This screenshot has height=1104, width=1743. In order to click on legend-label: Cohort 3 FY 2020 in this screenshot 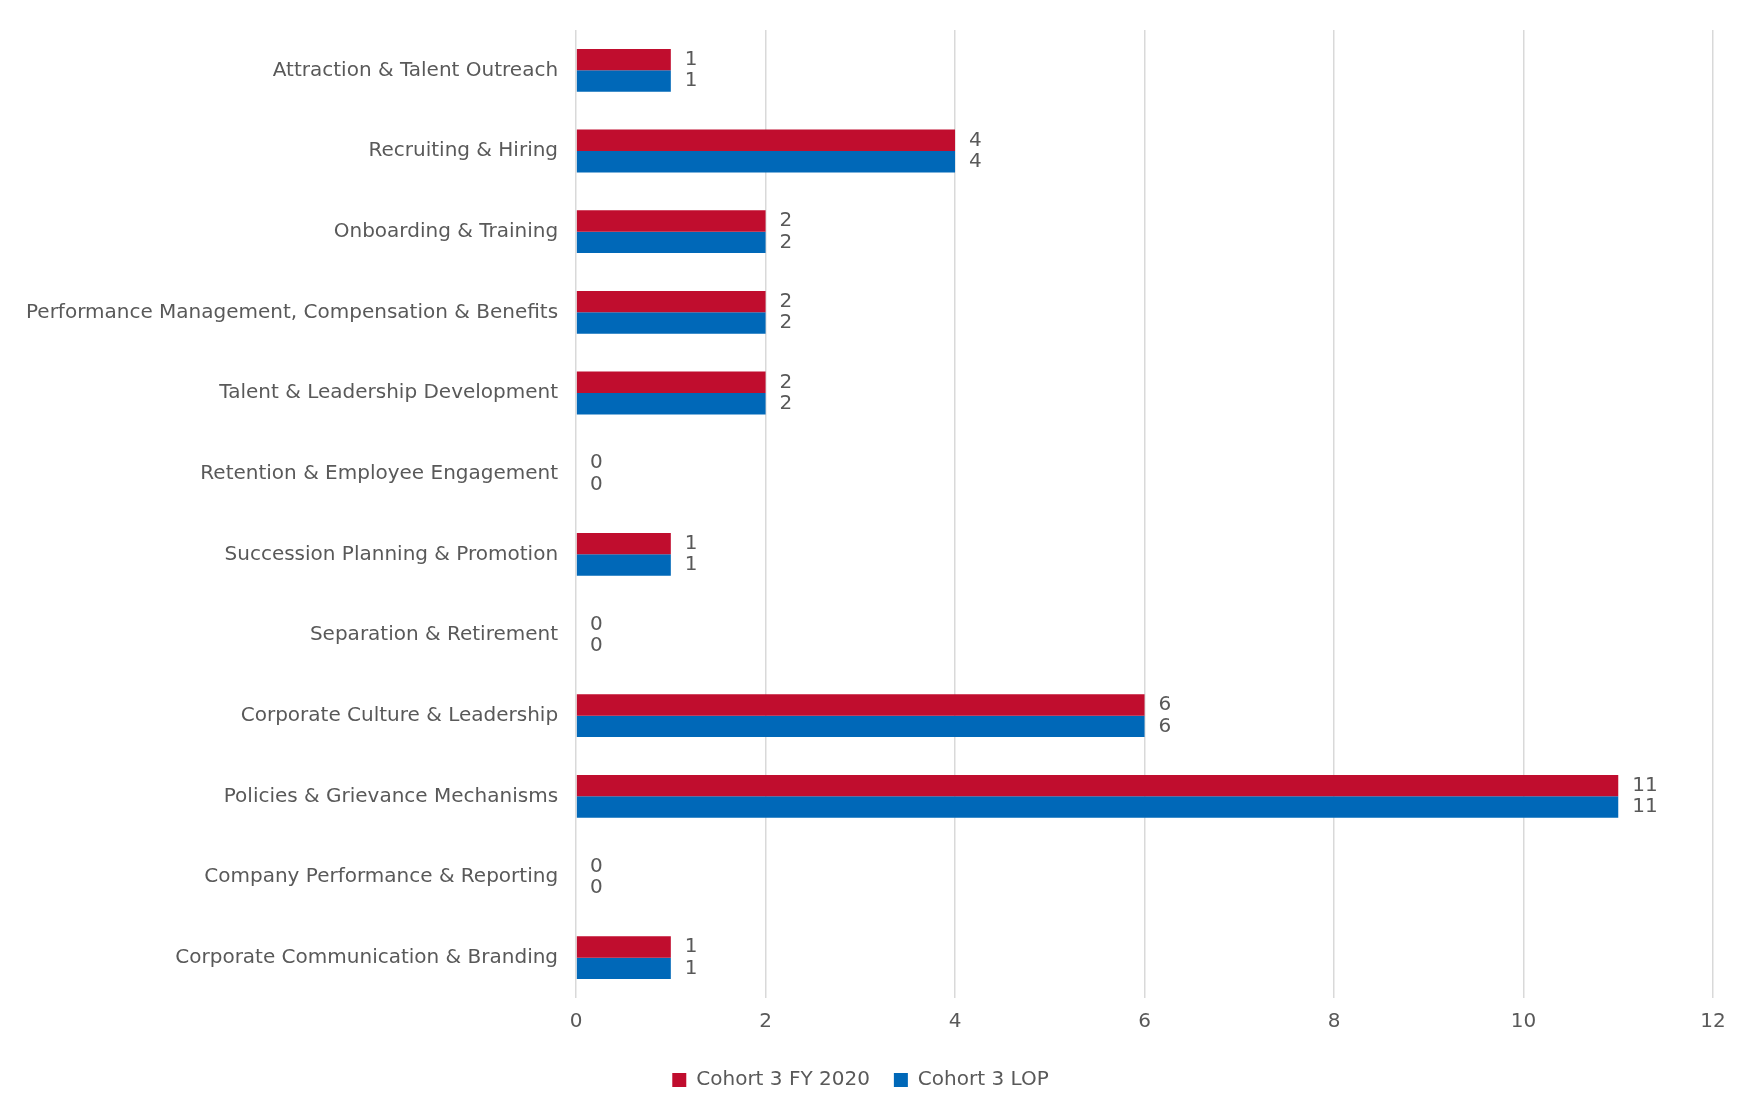, I will do `click(783, 1078)`.